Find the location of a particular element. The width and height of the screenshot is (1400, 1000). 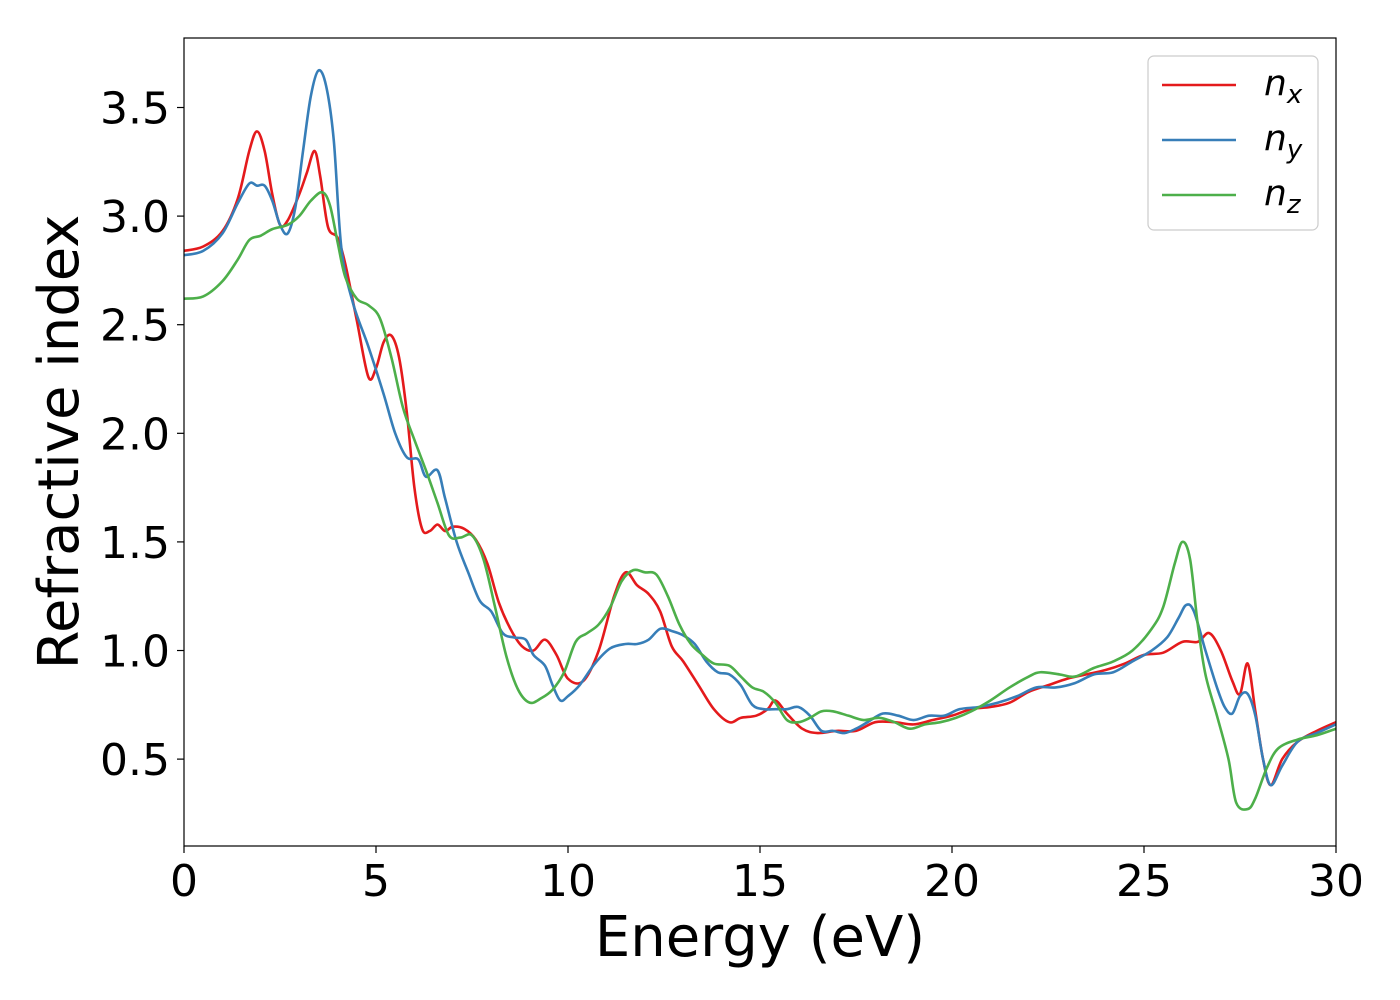

x-tick-label: 25 is located at coordinates (1144, 881).